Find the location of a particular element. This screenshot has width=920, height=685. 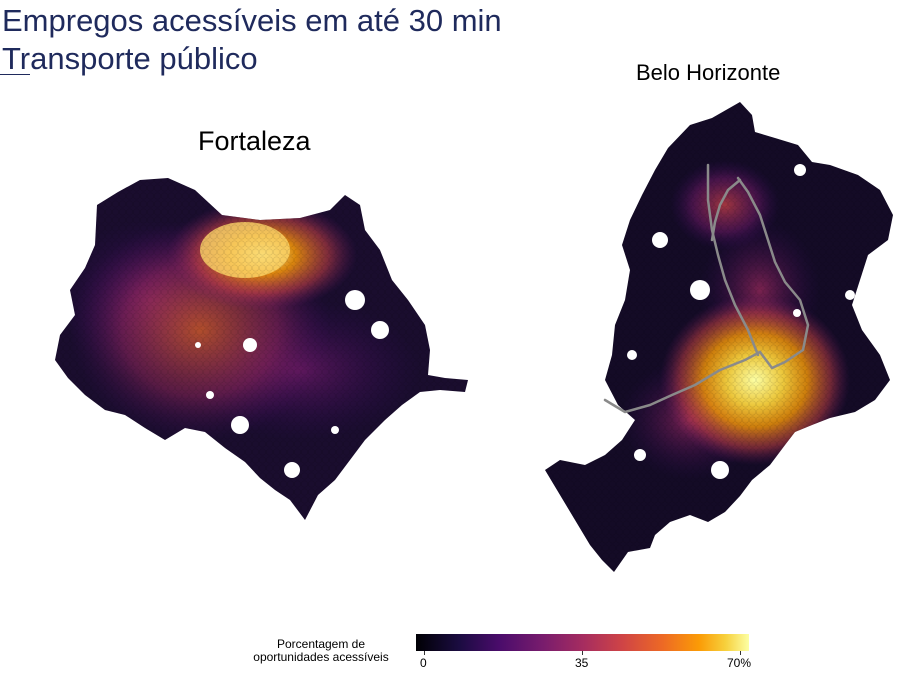

bh-rail-line-north is located at coordinates (773, 273).